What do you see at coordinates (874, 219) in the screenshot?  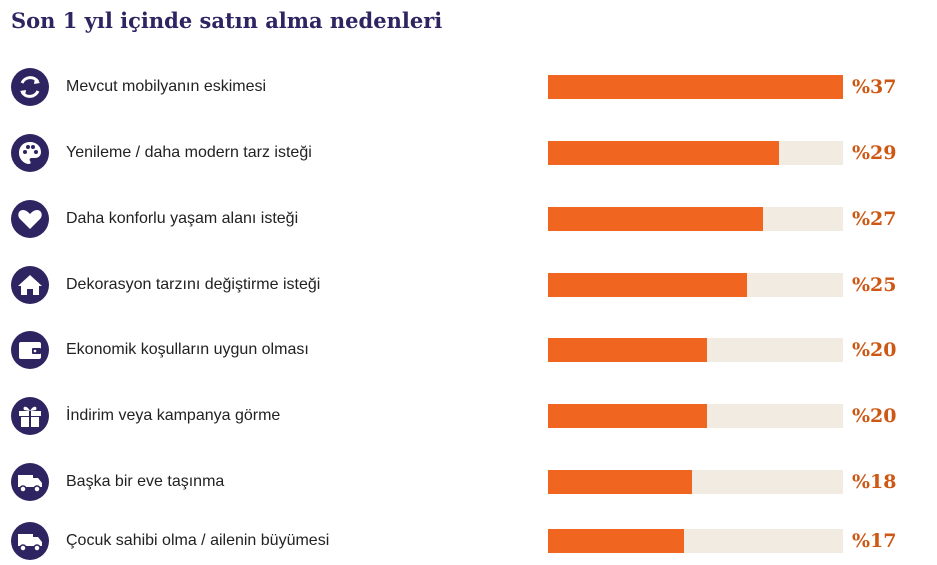 I see `bar-value-label: %27` at bounding box center [874, 219].